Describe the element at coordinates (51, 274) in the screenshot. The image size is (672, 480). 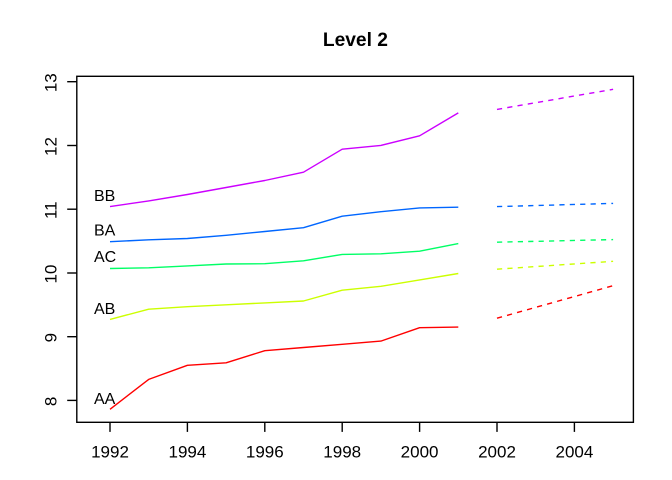
I see `svg-text: 10` at that location.